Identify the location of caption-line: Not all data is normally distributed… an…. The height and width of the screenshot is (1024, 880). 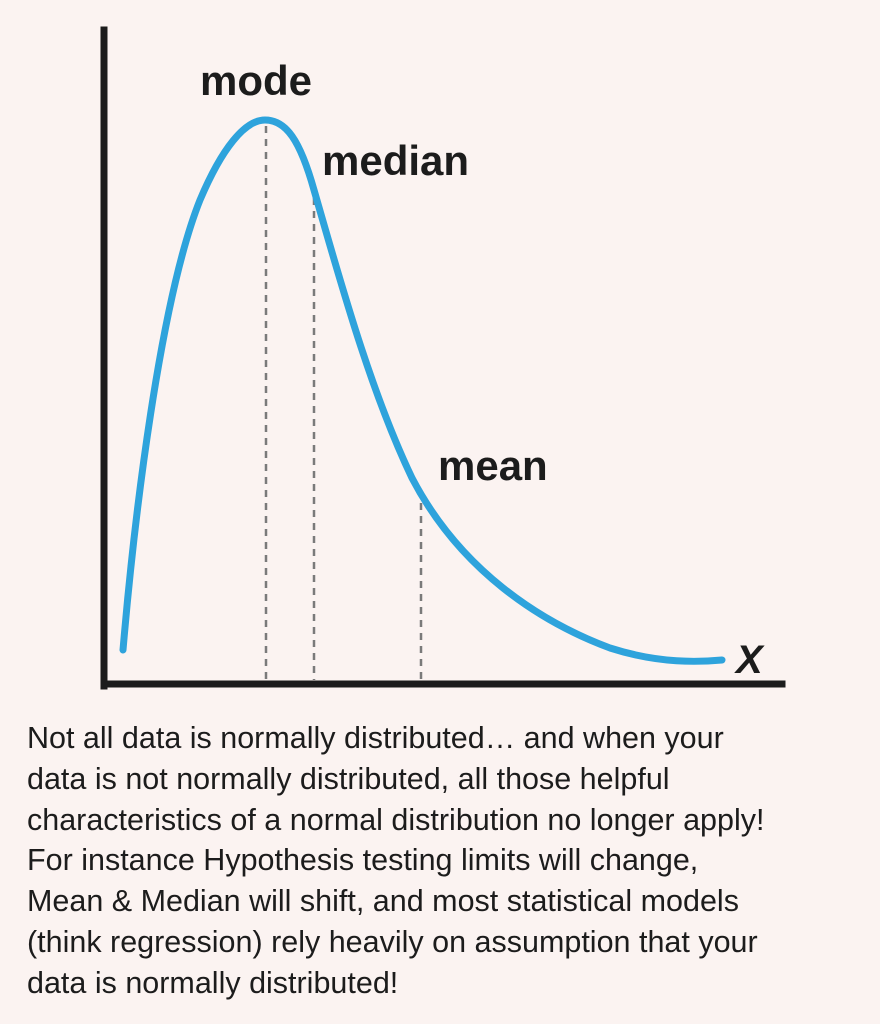
(375, 738).